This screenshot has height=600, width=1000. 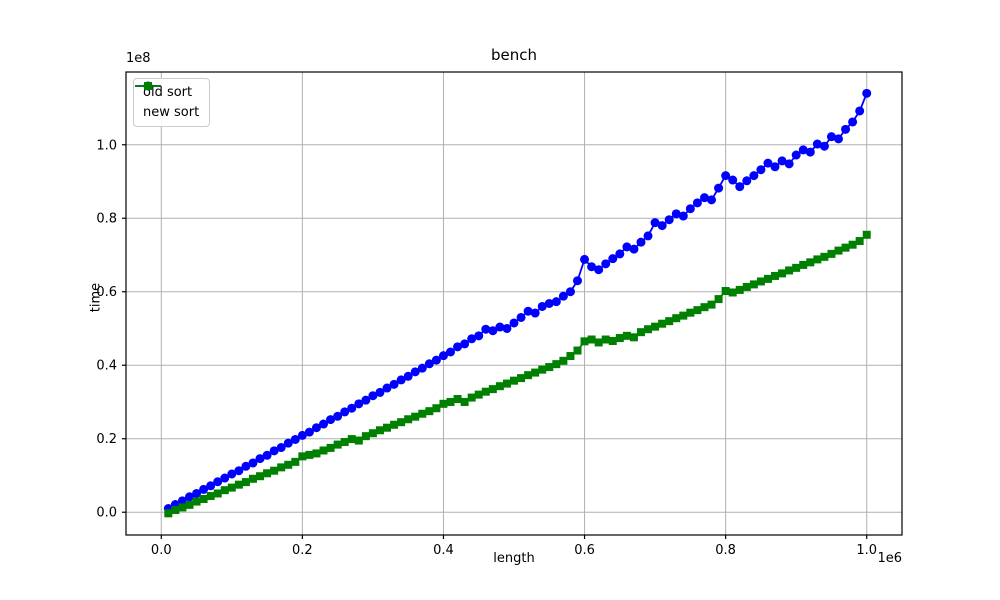 I want to click on legend-item-new-sort: new sort, so click(x=167, y=101).